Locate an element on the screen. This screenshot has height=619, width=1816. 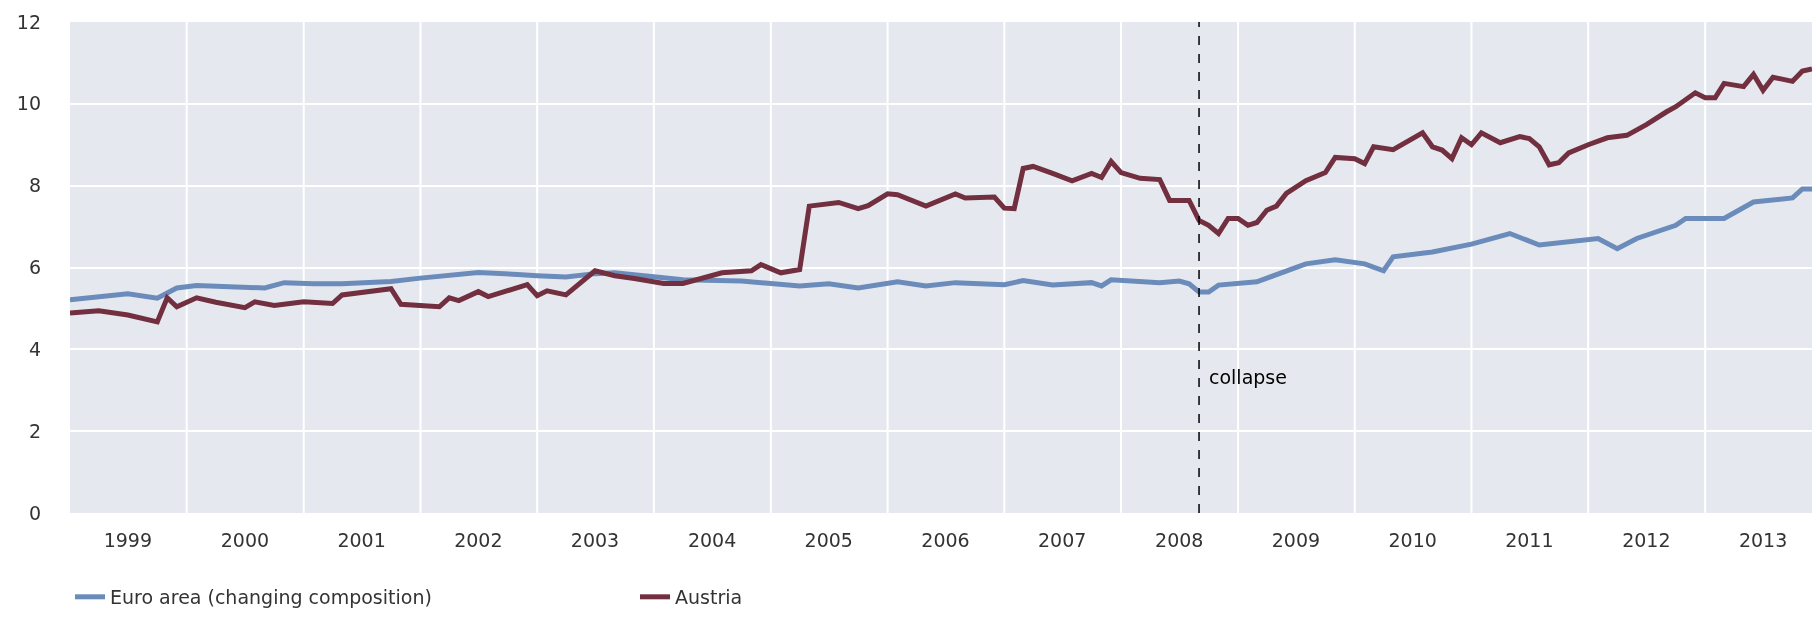
y-tick-label: 12 is located at coordinates (28, 21).